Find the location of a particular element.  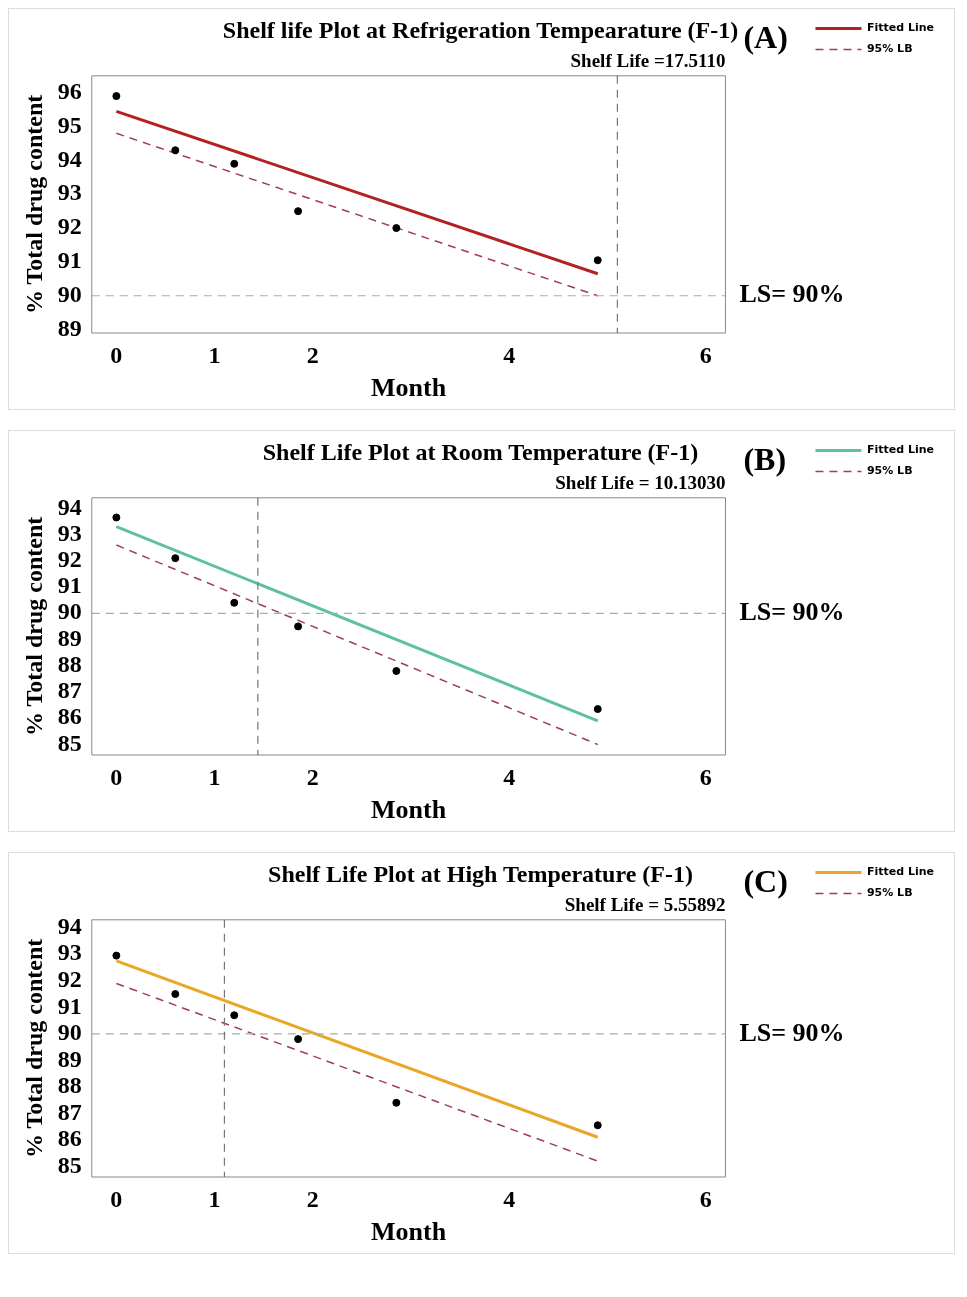

y-tick-label: 95 is located at coordinates (69, 124).